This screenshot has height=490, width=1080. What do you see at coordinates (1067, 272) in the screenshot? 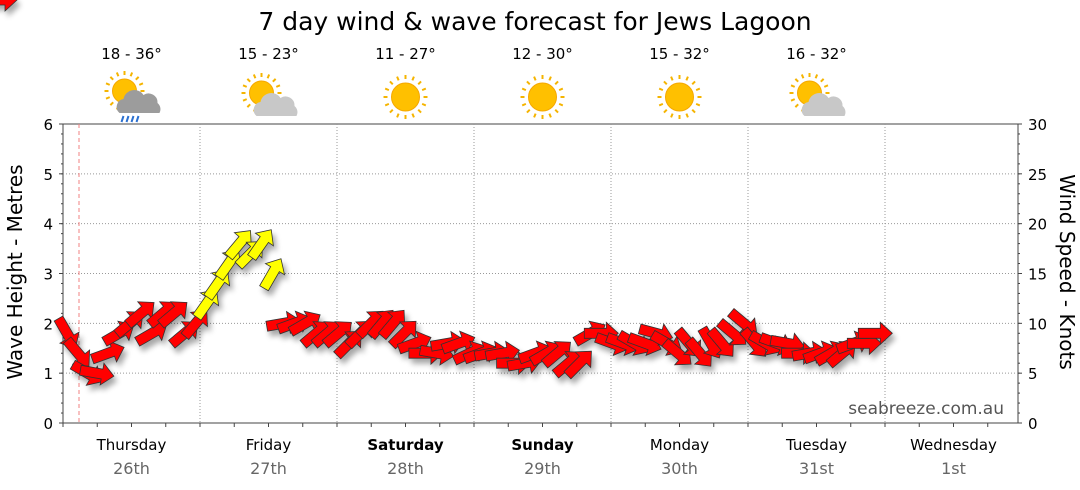
I see `y-axis-label-right: Wind Speed - Knots` at bounding box center [1067, 272].